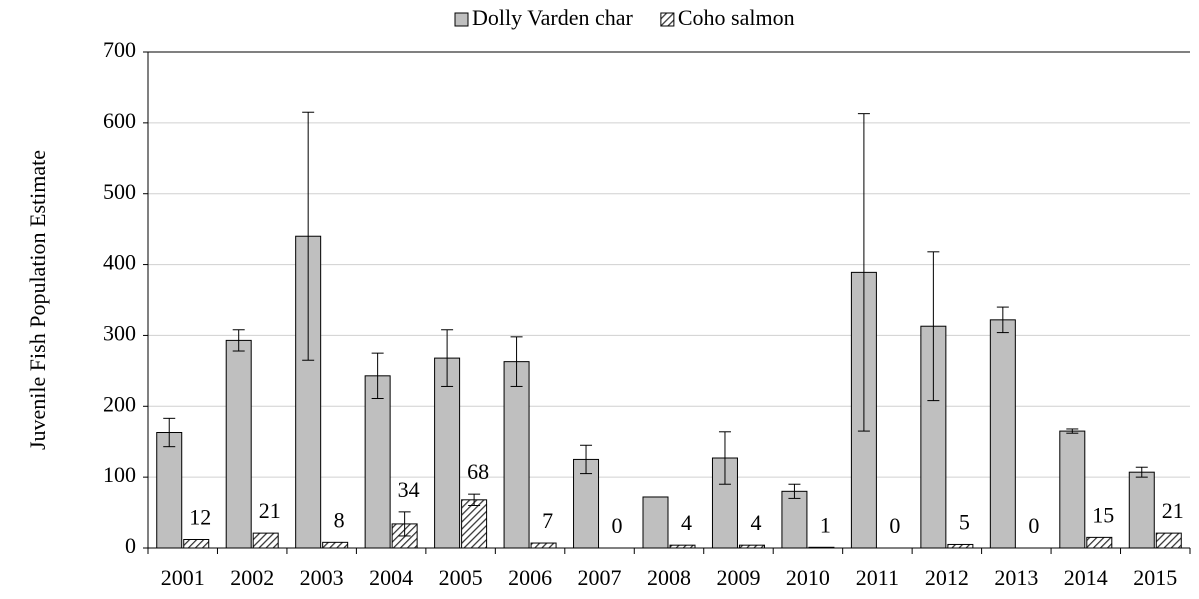  Describe the element at coordinates (947, 577) in the screenshot. I see `x-tick-label: 2012` at that location.